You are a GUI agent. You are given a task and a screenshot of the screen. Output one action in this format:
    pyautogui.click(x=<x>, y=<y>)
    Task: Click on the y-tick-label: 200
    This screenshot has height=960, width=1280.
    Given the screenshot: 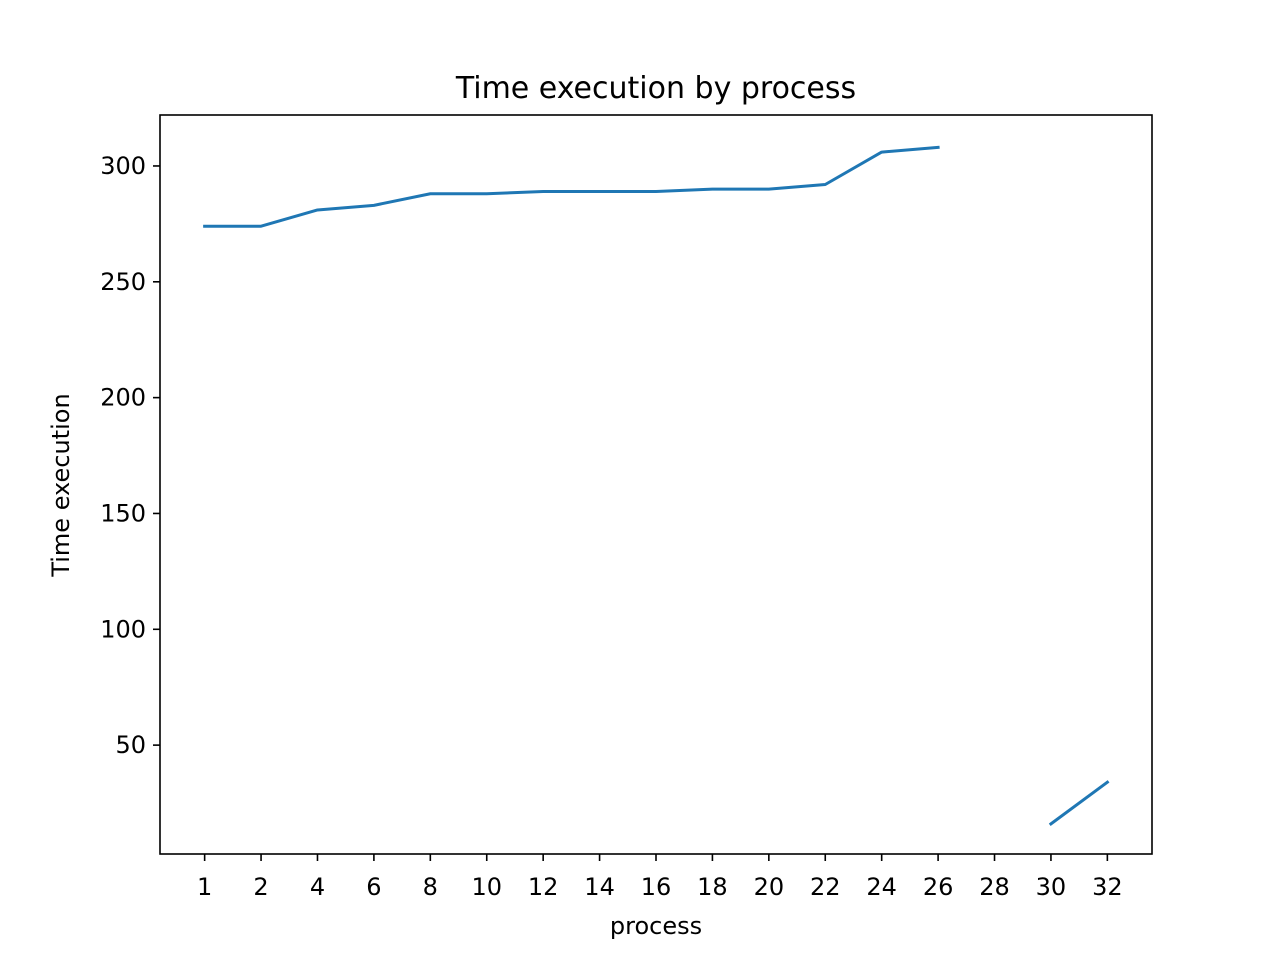 What is the action you would take?
    pyautogui.click(x=123, y=398)
    